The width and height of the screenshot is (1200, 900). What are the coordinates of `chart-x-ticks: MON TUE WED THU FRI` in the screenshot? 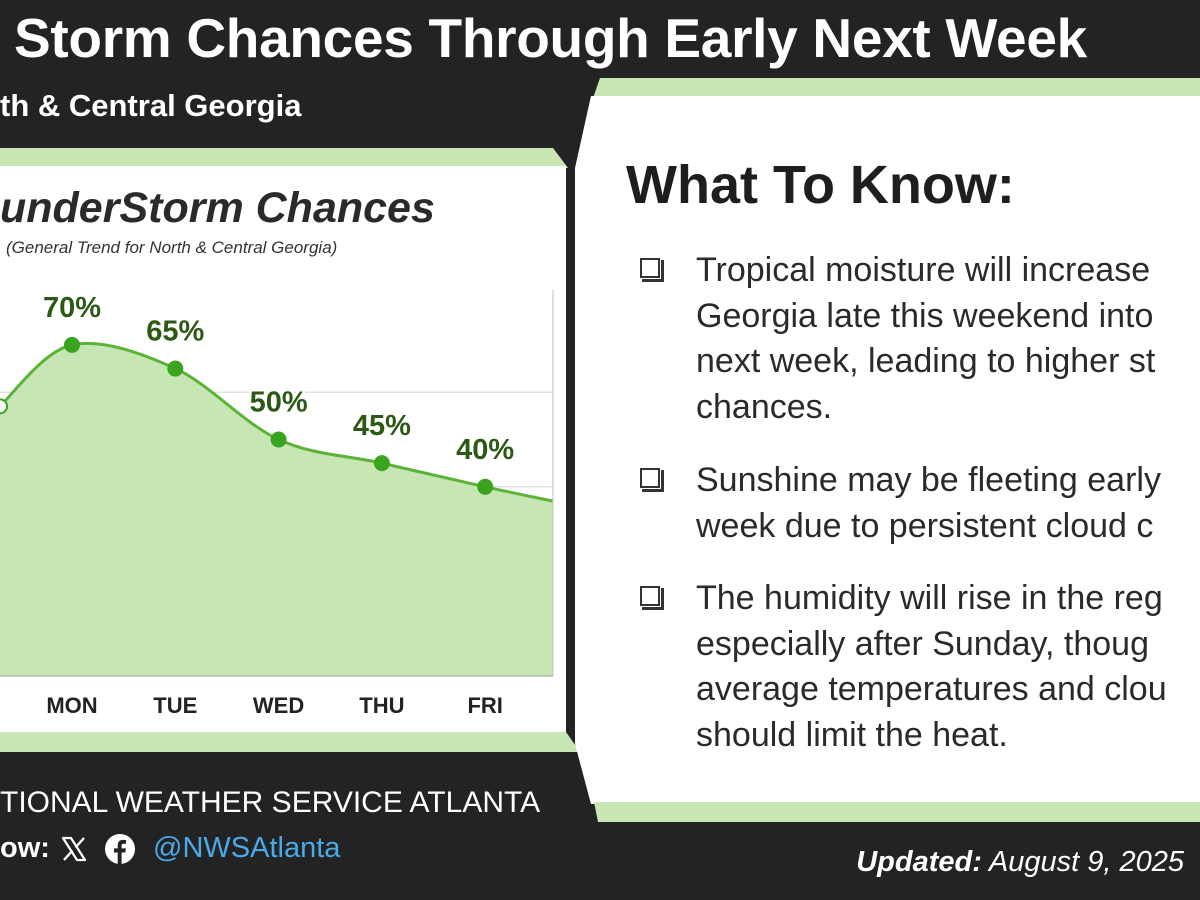 It's located at (274, 705).